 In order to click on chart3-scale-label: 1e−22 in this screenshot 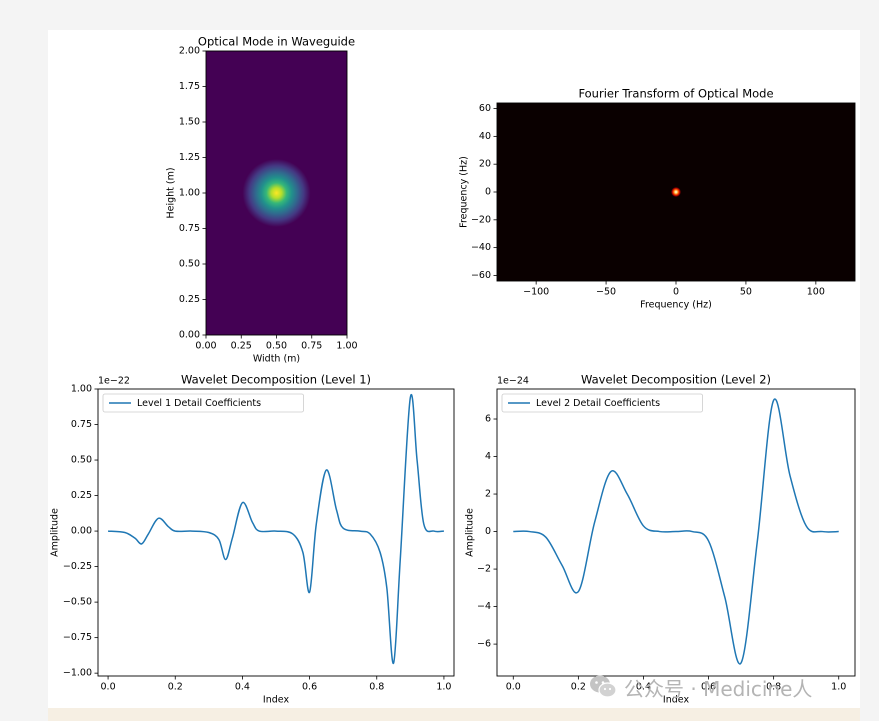, I will do `click(114, 381)`.